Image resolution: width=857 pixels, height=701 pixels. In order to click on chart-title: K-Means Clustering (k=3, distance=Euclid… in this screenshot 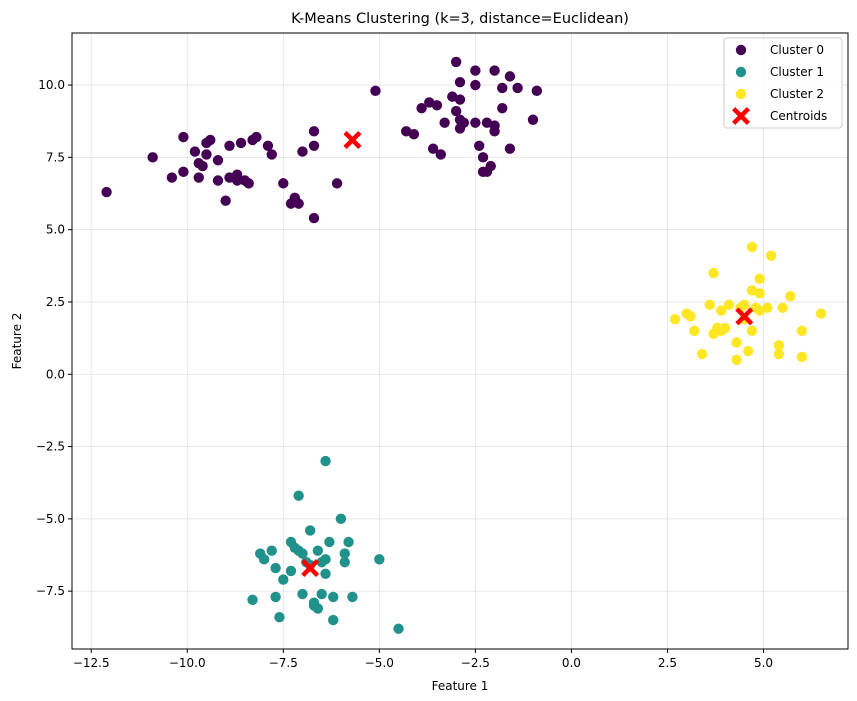, I will do `click(460, 19)`.